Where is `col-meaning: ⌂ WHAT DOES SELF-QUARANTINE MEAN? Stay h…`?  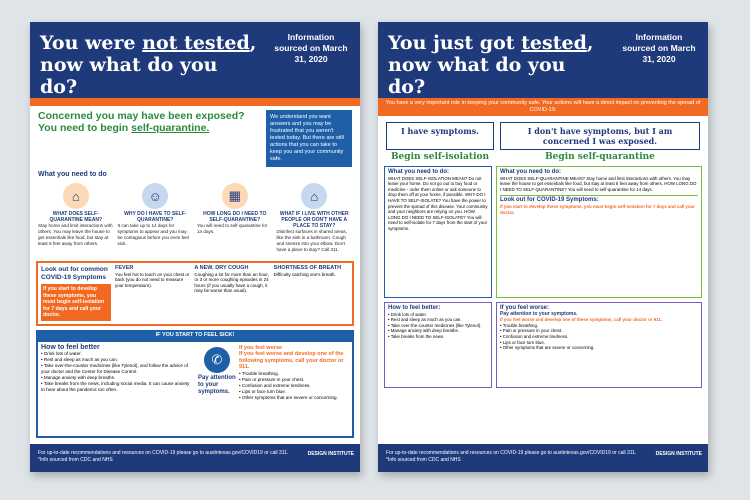
col-meaning: ⌂ WHAT DOES SELF-QUARANTINE MEAN? Stay h… is located at coordinates (76, 217).